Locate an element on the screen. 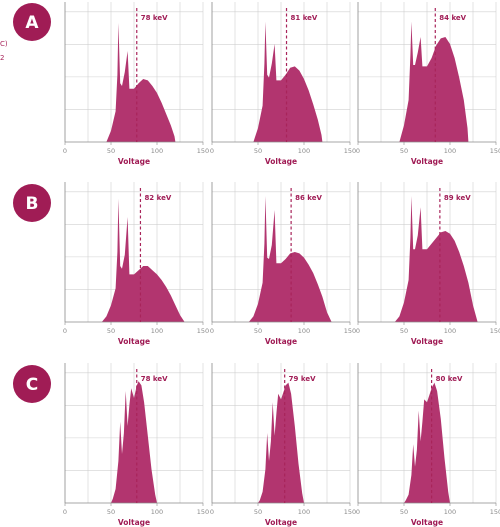  mean-energy-label: 81 keV is located at coordinates (304, 18).